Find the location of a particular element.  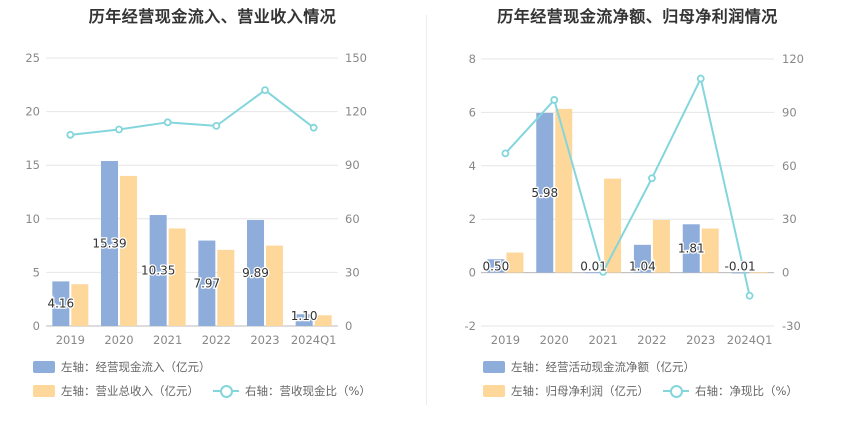

legend-label: 左轴：营业总收入（亿元） is located at coordinates (130, 391).